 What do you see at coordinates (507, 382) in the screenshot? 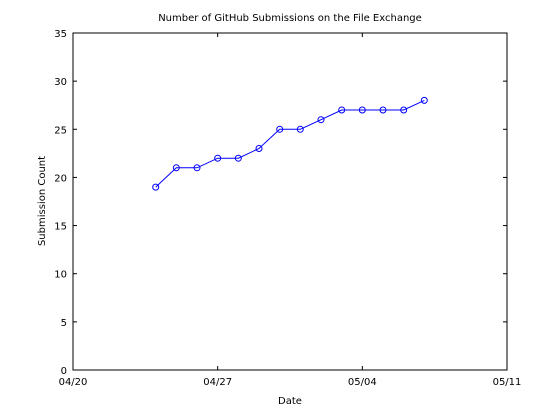
I see `x-tick-label: 05/11` at bounding box center [507, 382].